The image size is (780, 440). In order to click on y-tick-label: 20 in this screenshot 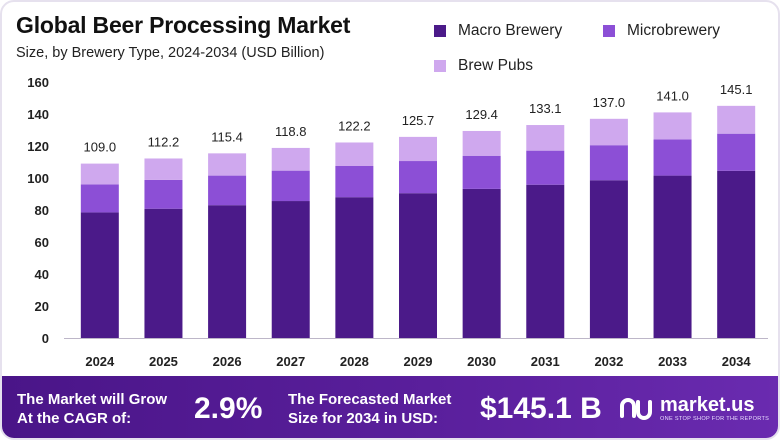, I will do `click(42, 306)`.